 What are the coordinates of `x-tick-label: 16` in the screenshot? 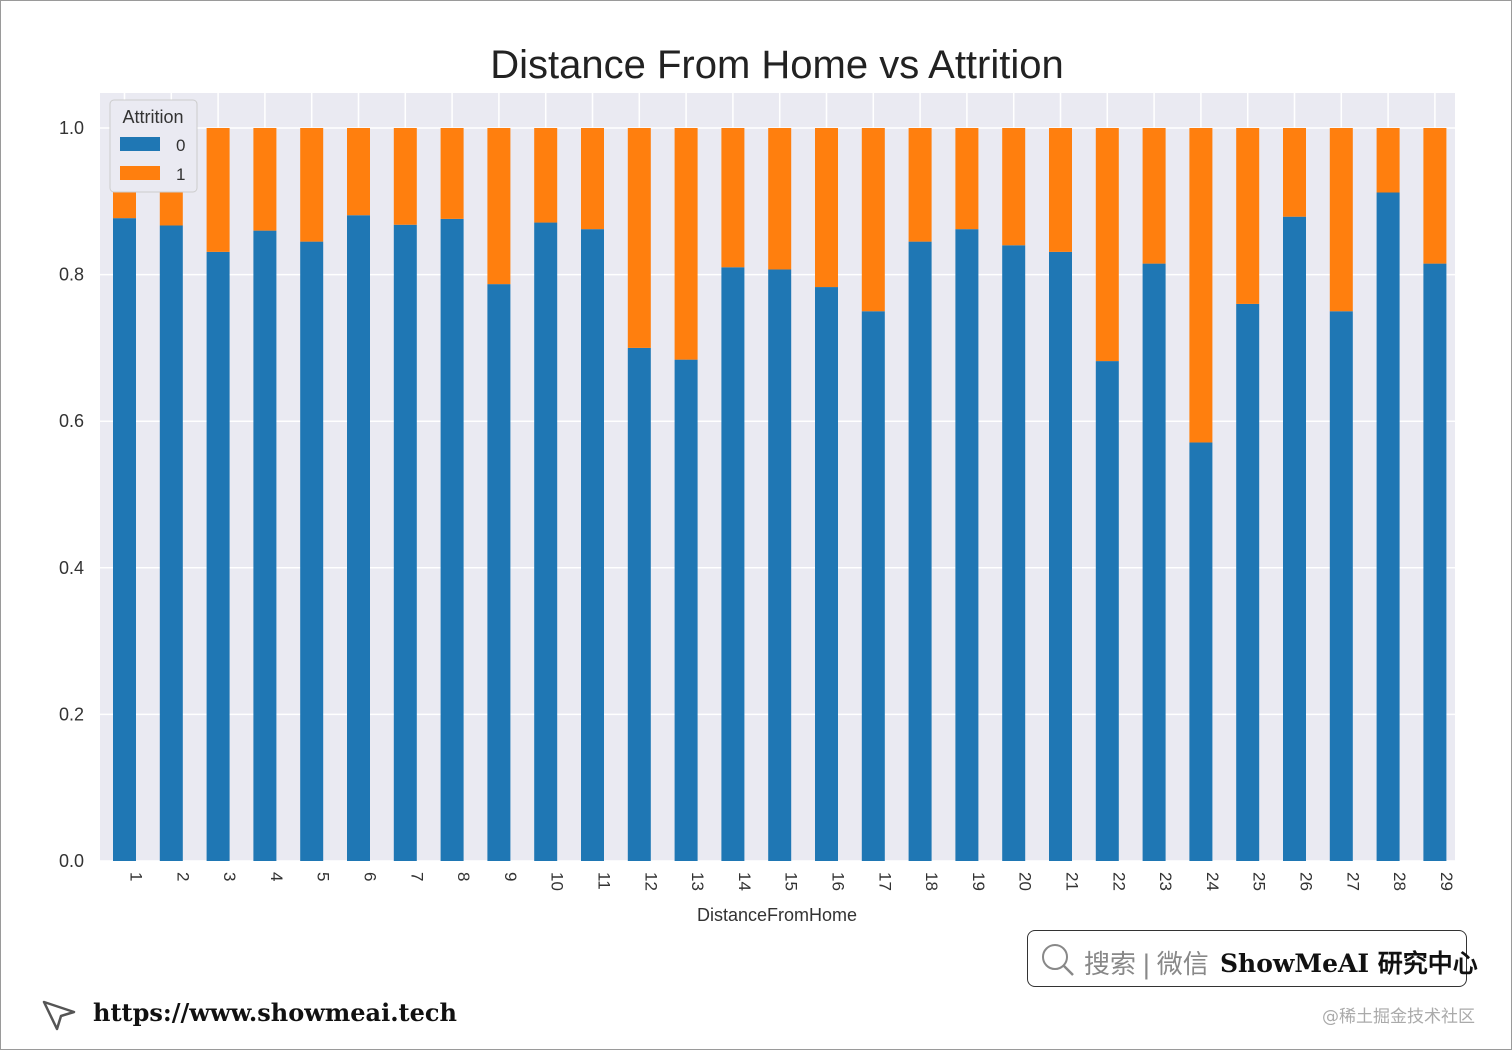 It's located at (838, 881).